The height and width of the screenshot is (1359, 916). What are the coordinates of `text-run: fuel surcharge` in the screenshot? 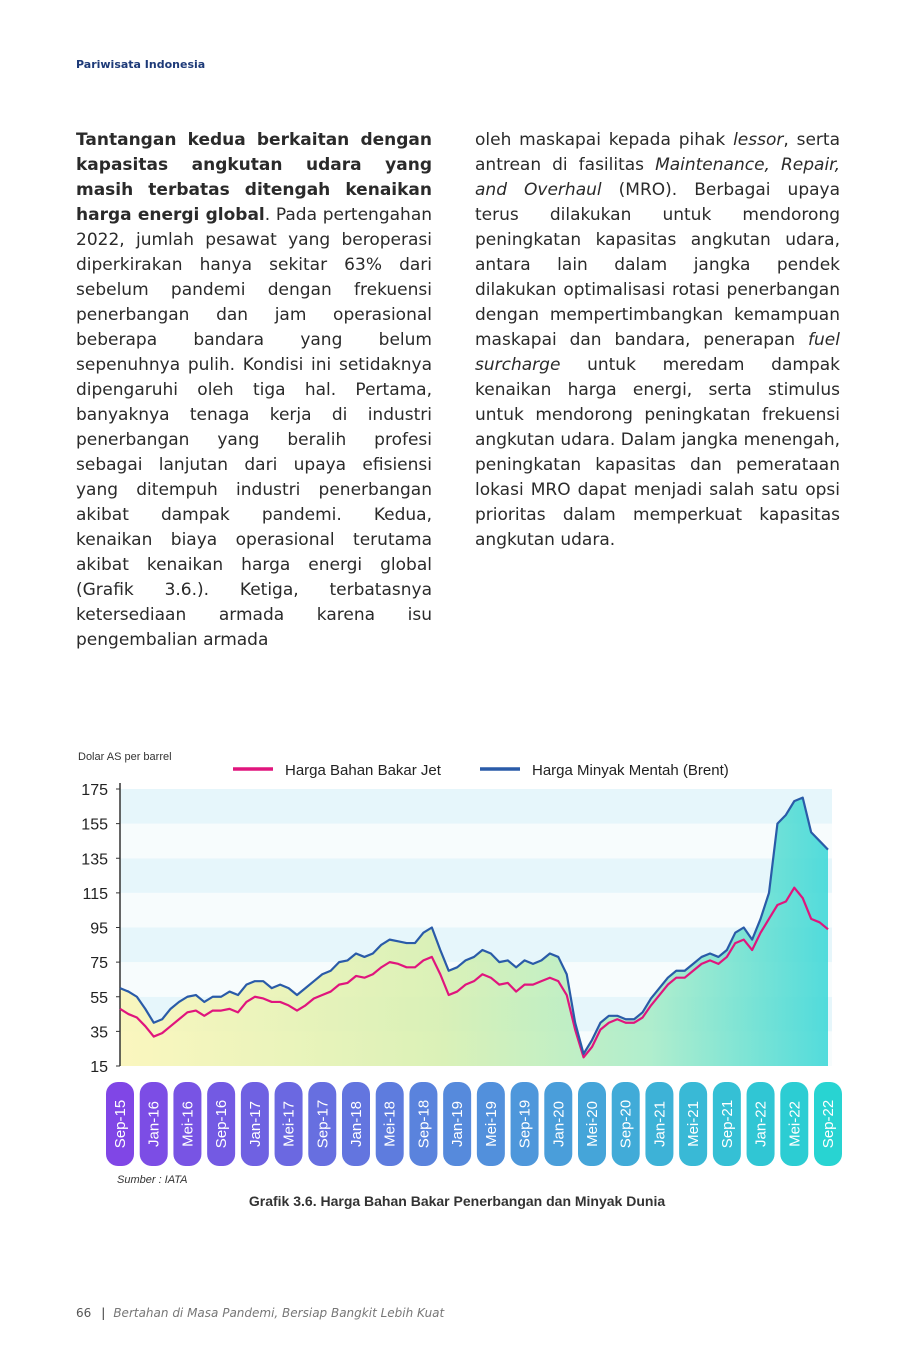 It's located at (657, 352).